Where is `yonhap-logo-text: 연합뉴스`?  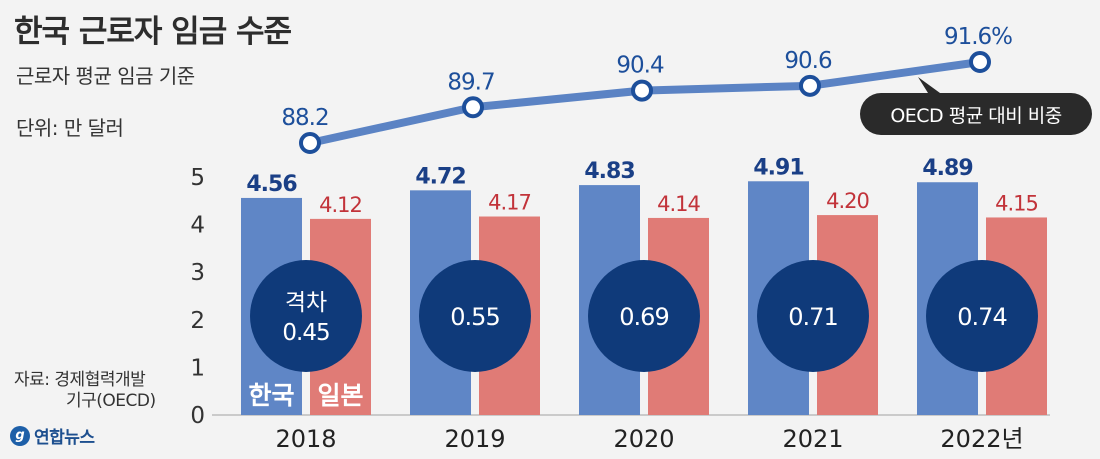 yonhap-logo-text: 연합뉴스 is located at coordinates (64, 438).